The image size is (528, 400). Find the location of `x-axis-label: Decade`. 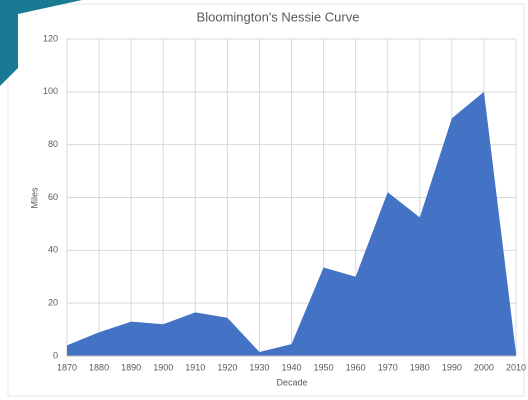

x-axis-label: Decade is located at coordinates (291, 382).